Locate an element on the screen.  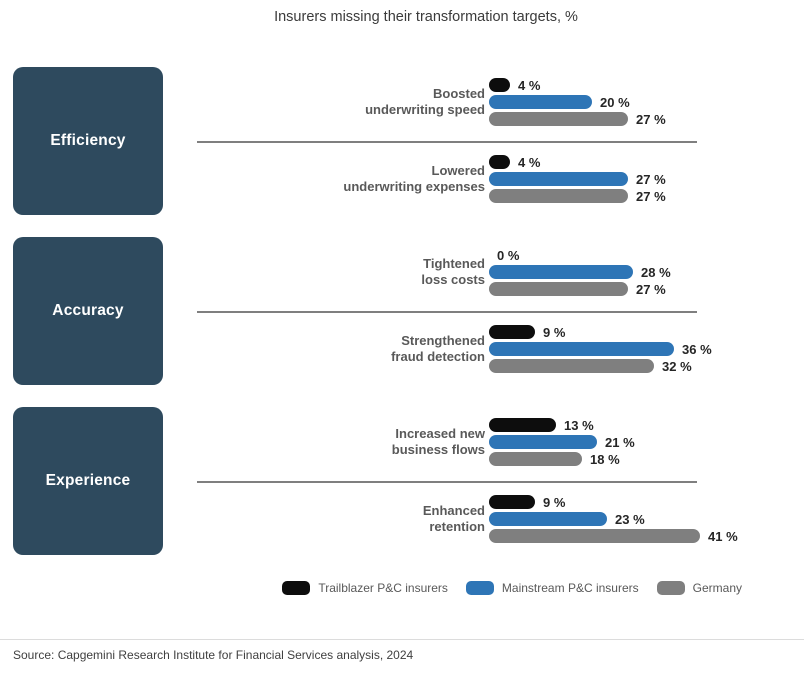
group-label: Tightened loss costs is located at coordinates (342, 272).